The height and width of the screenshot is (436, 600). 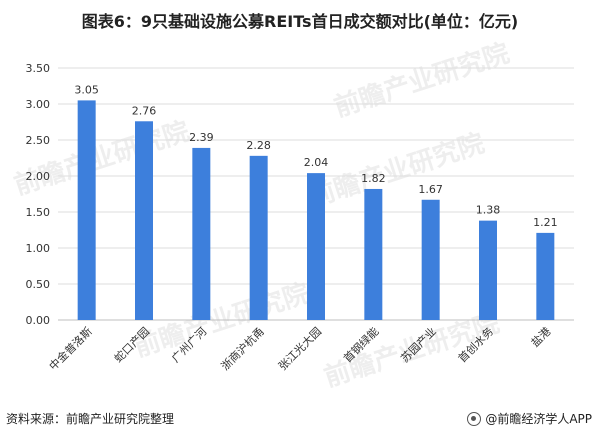 I want to click on y-tick-label: 0.50, so click(x=38, y=284).